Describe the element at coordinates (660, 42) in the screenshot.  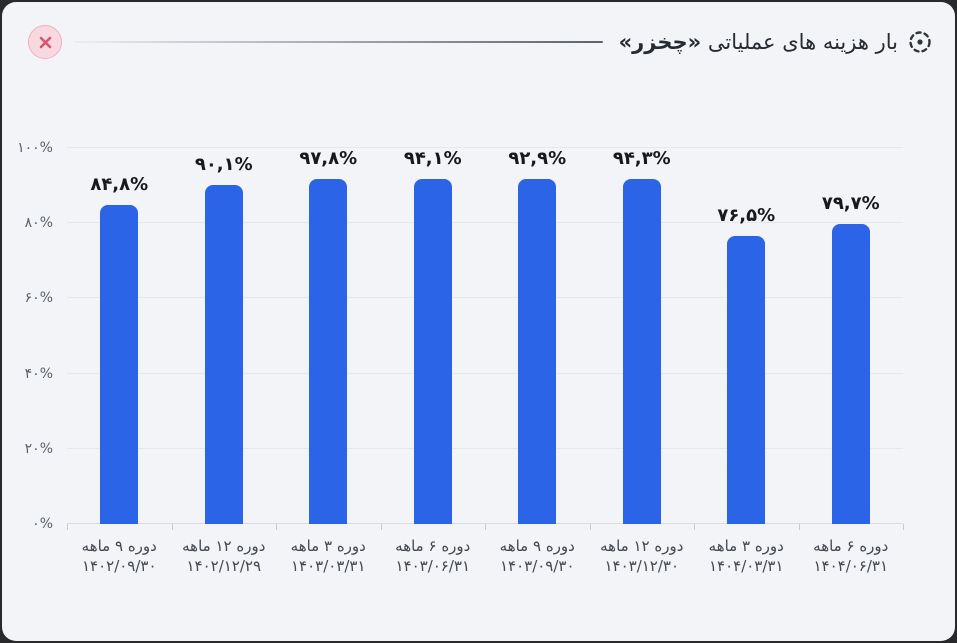
I see `title-ticker: «چخزر»` at that location.